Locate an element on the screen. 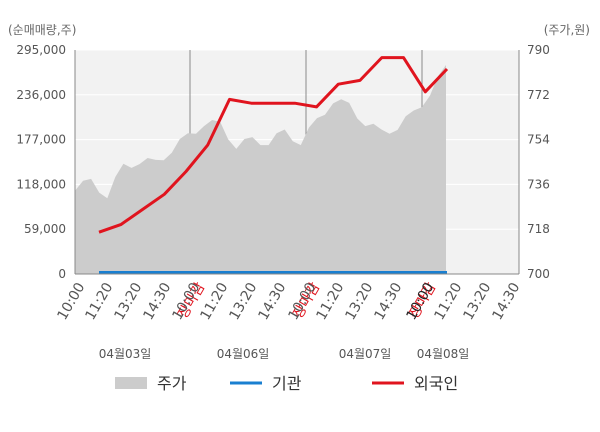 The width and height of the screenshot is (600, 432). right-axis-unit-label: (주가,원) is located at coordinates (567, 30).